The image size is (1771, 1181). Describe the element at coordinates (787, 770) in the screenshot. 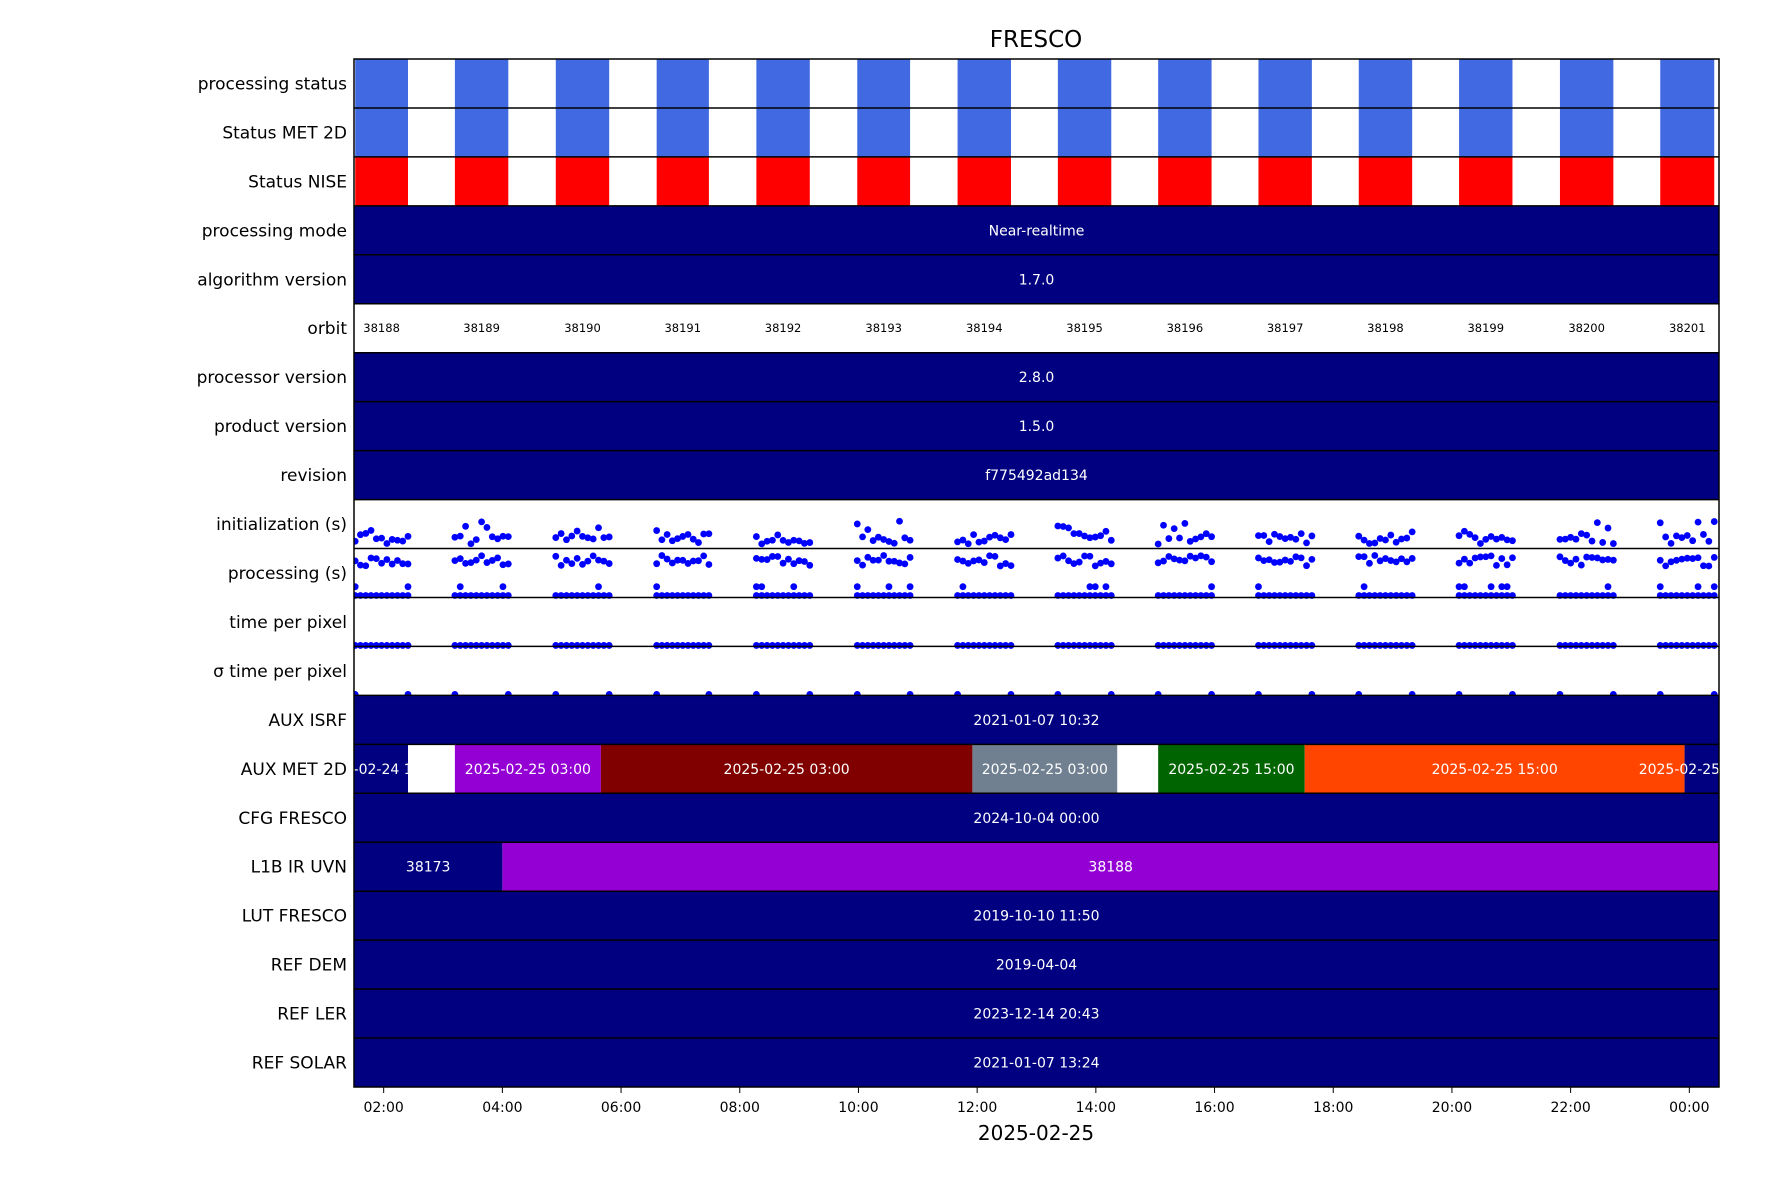

I see `bar-segment-label: 2025-02-25 03:00` at that location.